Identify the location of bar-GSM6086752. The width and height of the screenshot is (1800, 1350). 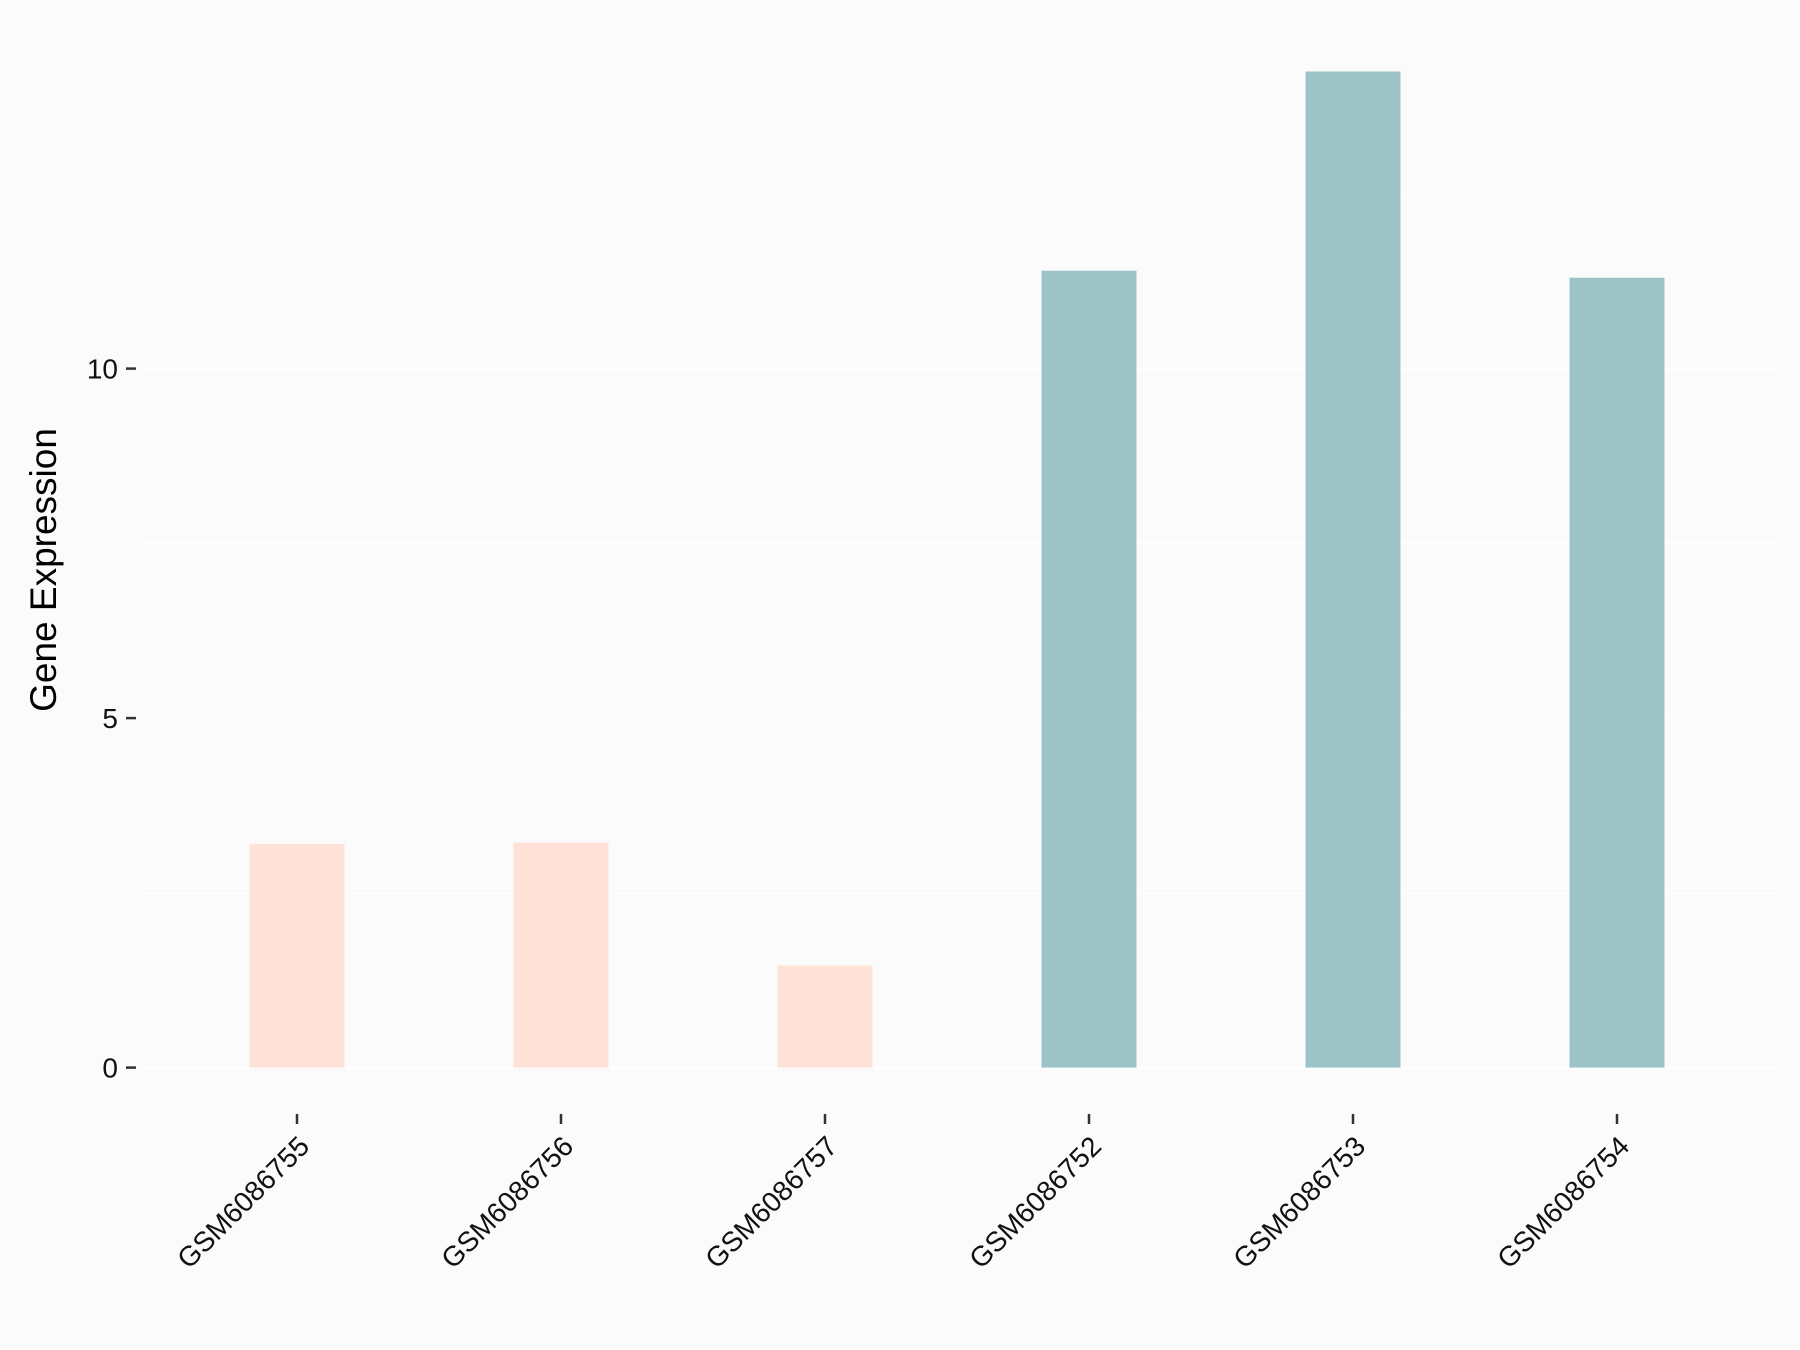
(1089, 669).